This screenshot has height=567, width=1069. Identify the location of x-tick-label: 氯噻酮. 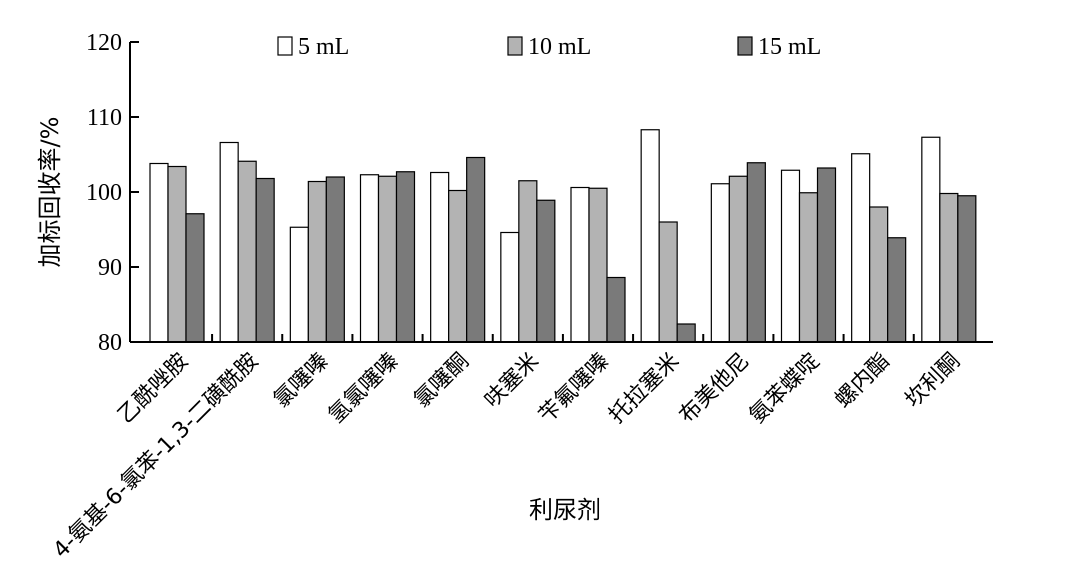
(442, 381).